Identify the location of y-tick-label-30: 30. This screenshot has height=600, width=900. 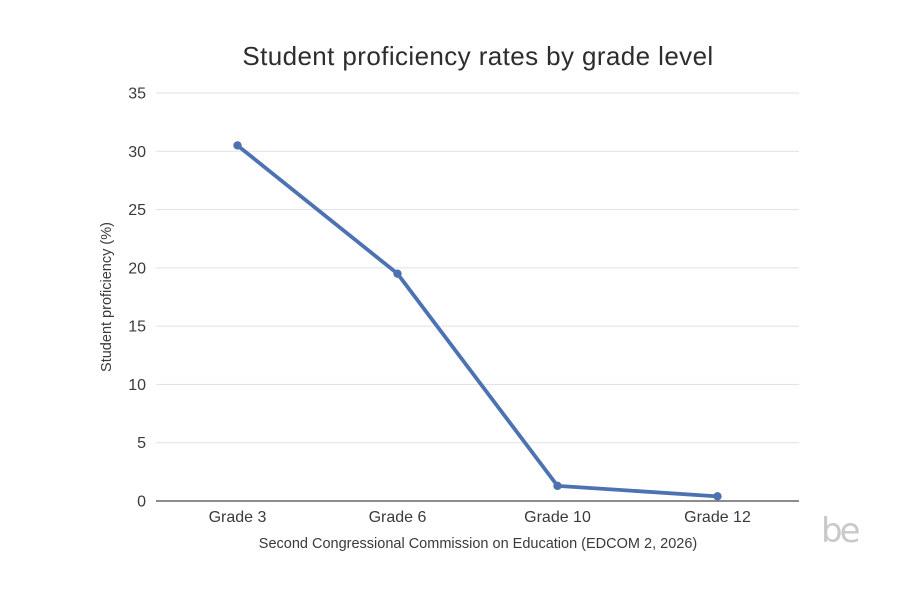
(137, 152).